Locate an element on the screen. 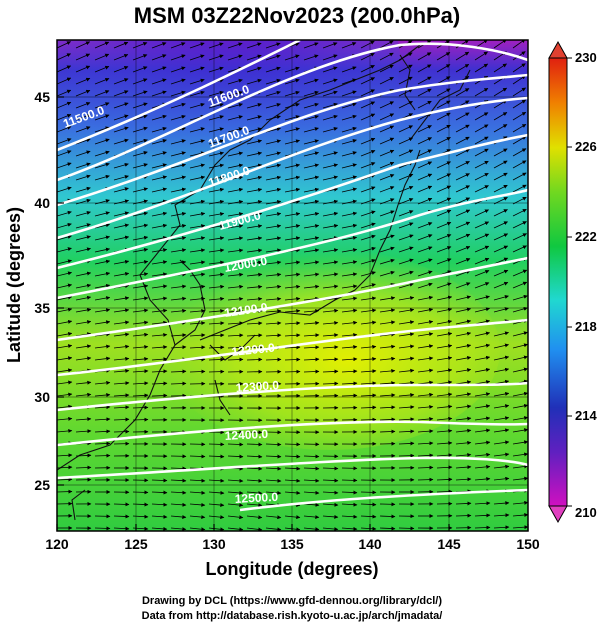 This screenshot has height=625, width=599. y-tick-label: 25 is located at coordinates (42, 485).